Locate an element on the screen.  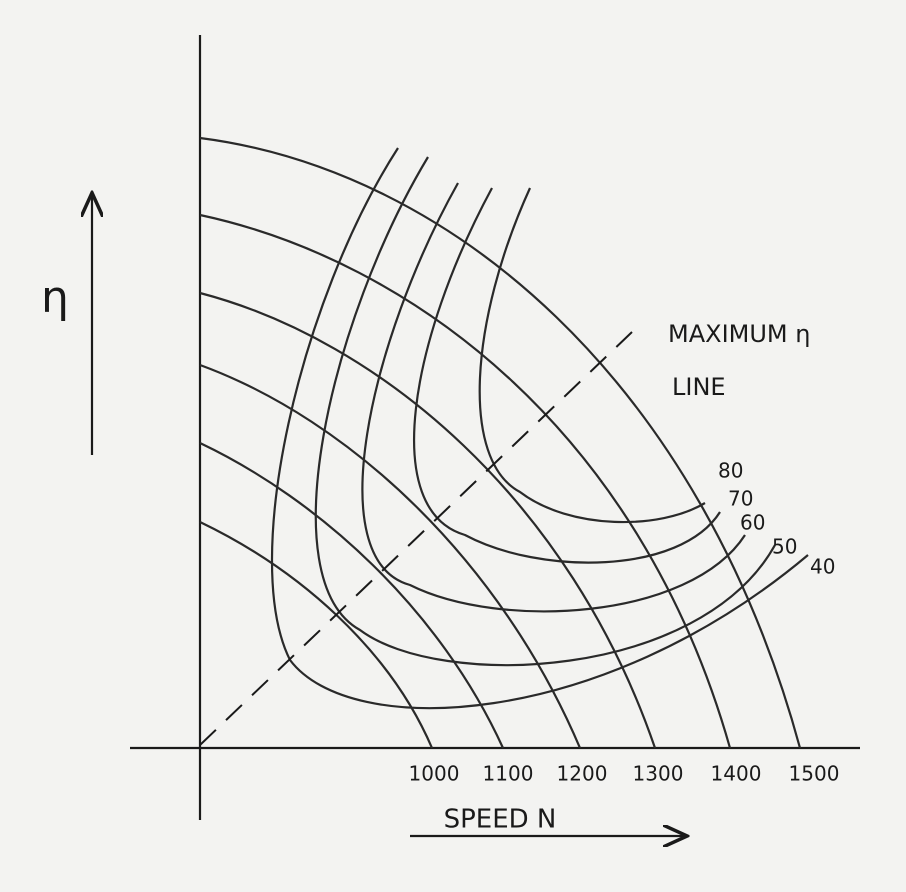
annotation: LINE is located at coordinates (699, 387).